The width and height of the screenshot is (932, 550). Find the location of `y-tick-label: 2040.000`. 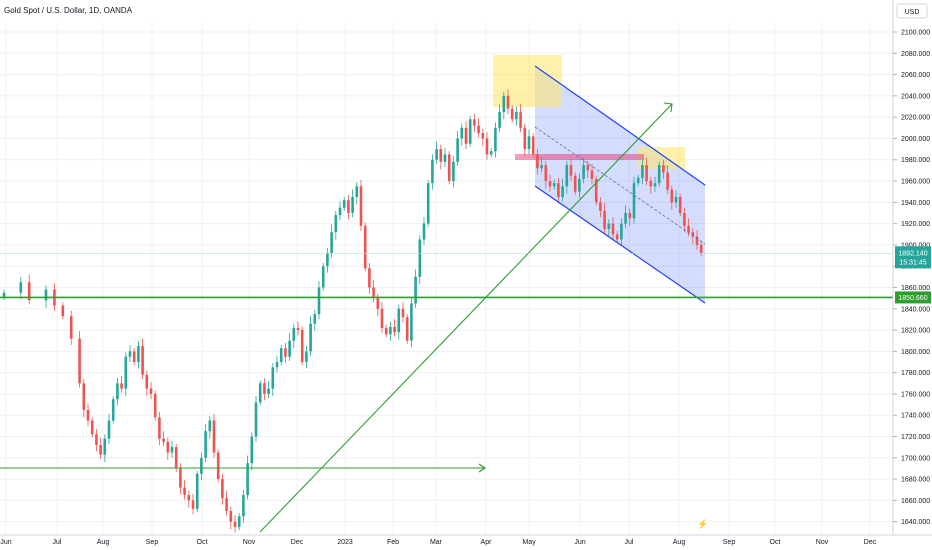

y-tick-label: 2040.000 is located at coordinates (915, 96).